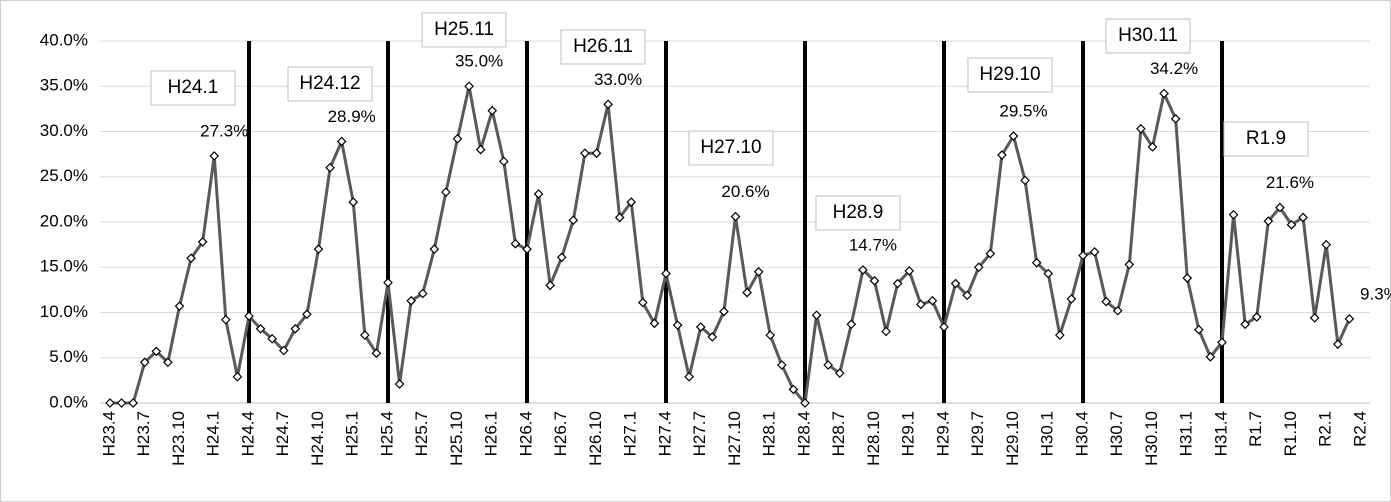  I want to click on annotation: R1.9, so click(1266, 138).